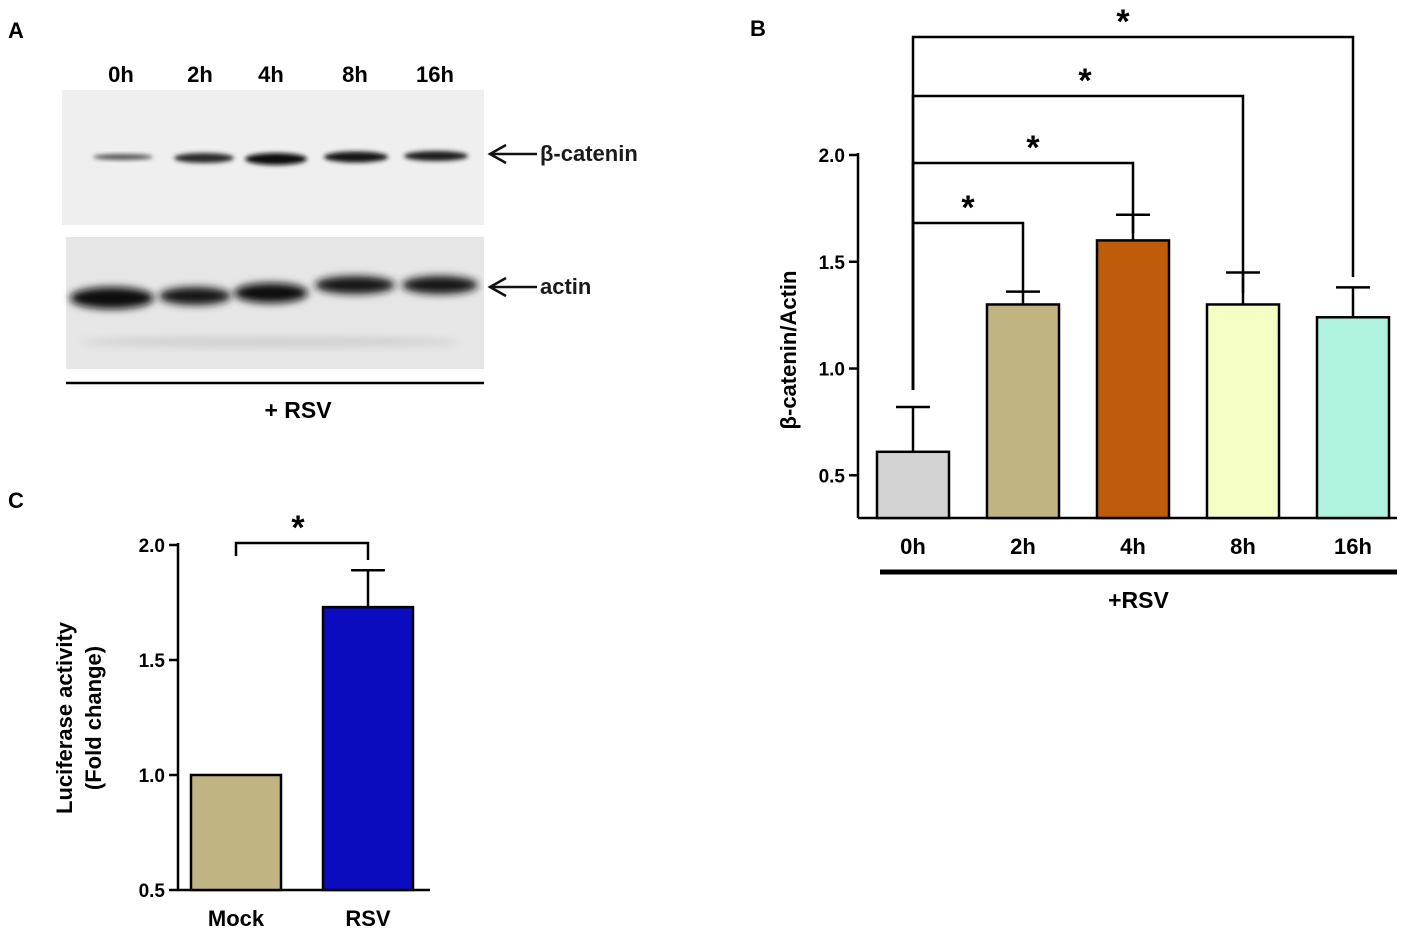 This screenshot has width=1418, height=946. Describe the element at coordinates (1353, 546) in the screenshot. I see `x-tick-label: 16h` at that location.